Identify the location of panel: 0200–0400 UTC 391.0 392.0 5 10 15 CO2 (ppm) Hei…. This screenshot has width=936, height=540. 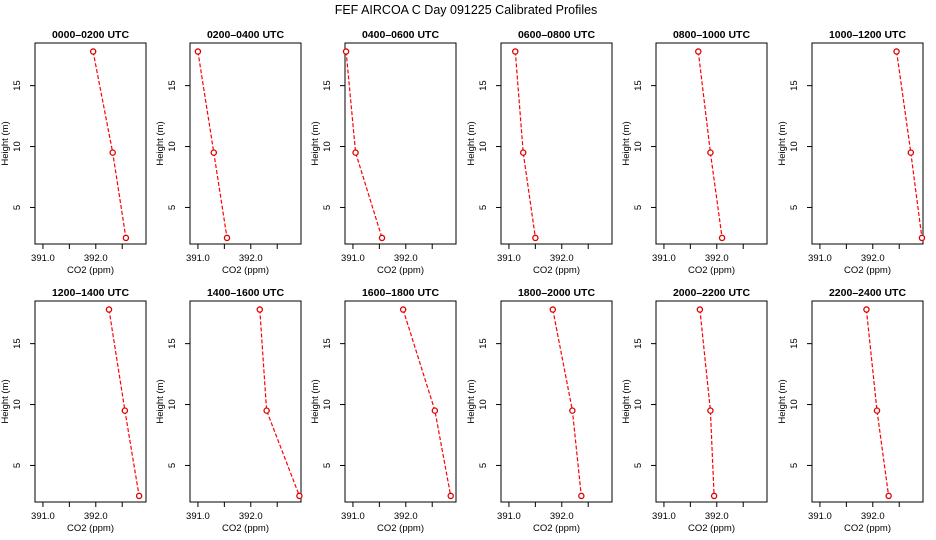
(228, 152).